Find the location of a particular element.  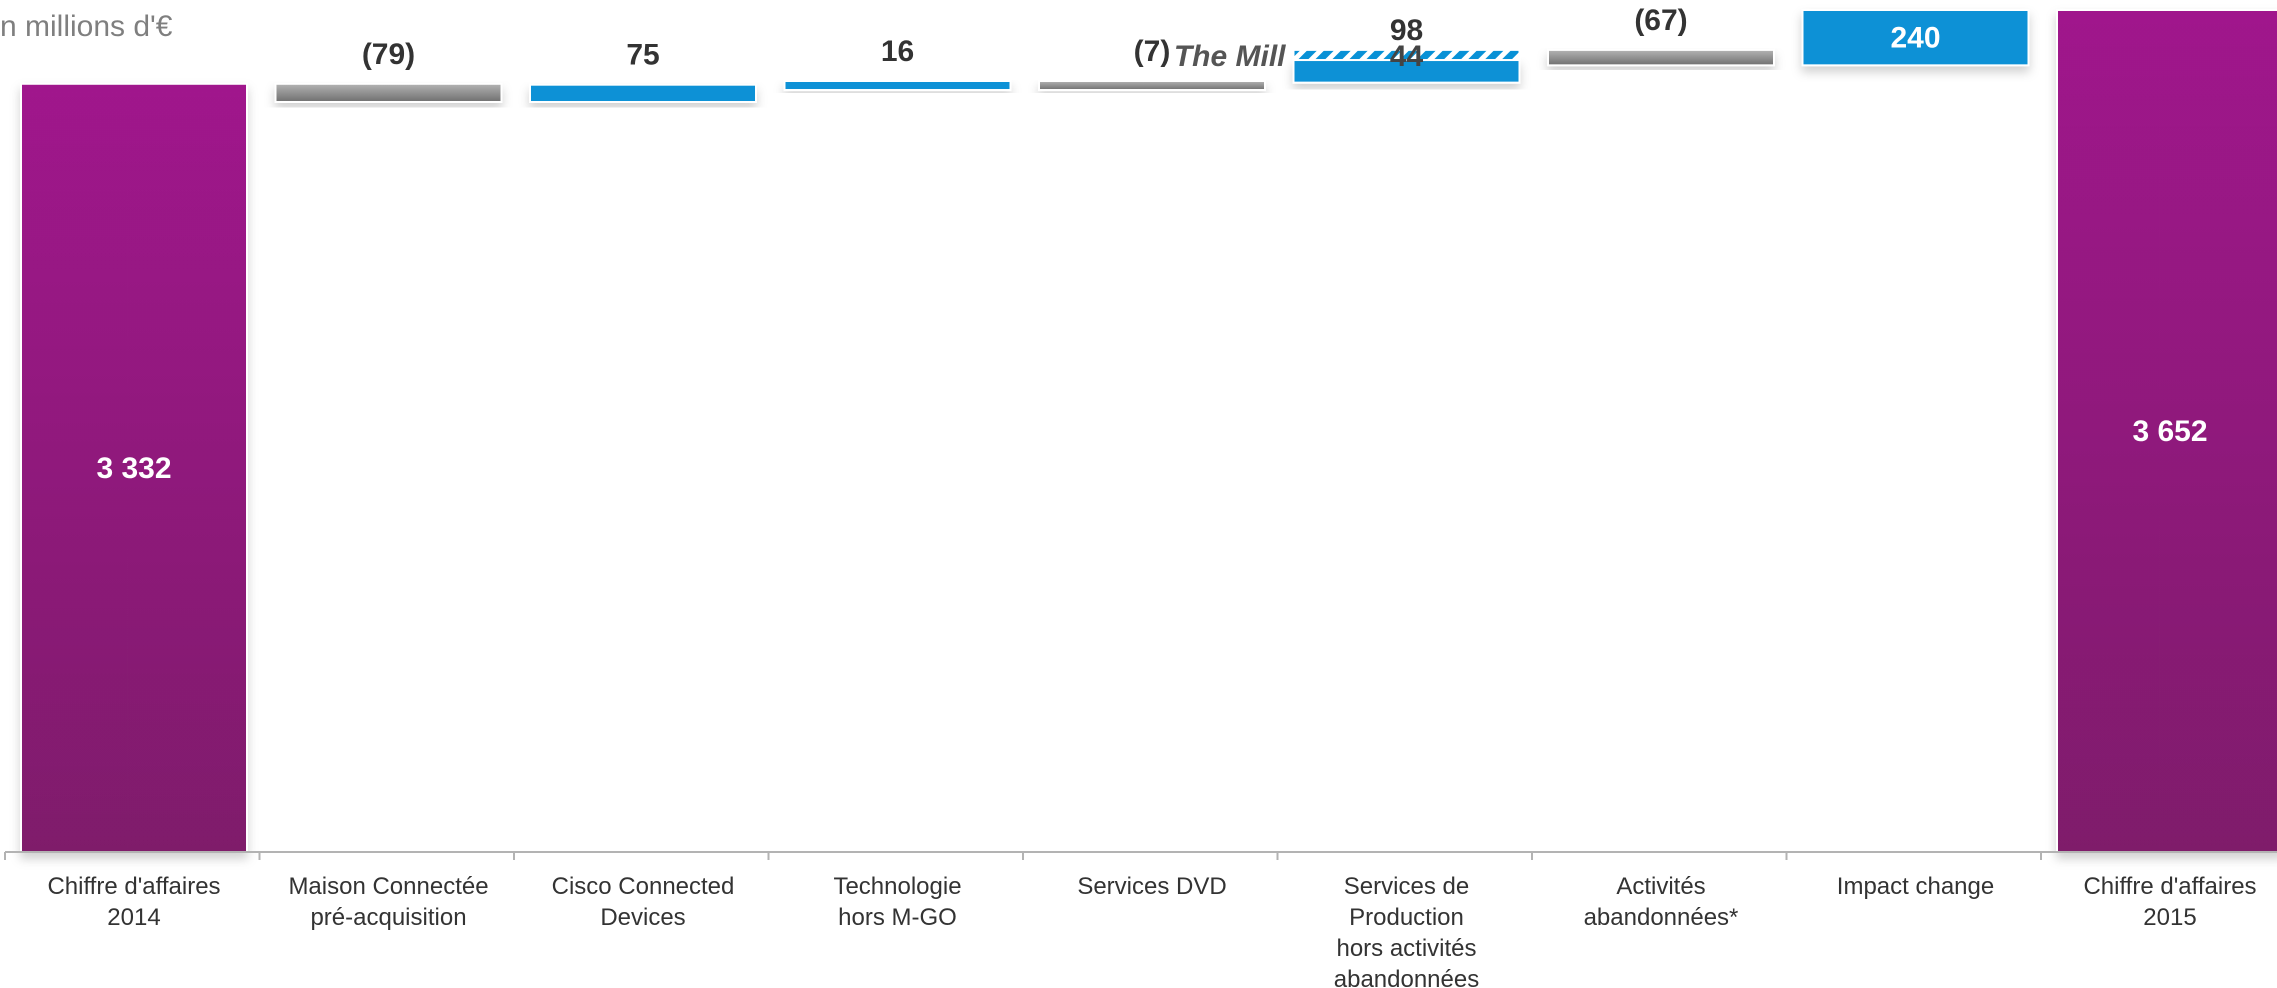

category-label-8: Chiffre d'affaires is located at coordinates (2169, 886).